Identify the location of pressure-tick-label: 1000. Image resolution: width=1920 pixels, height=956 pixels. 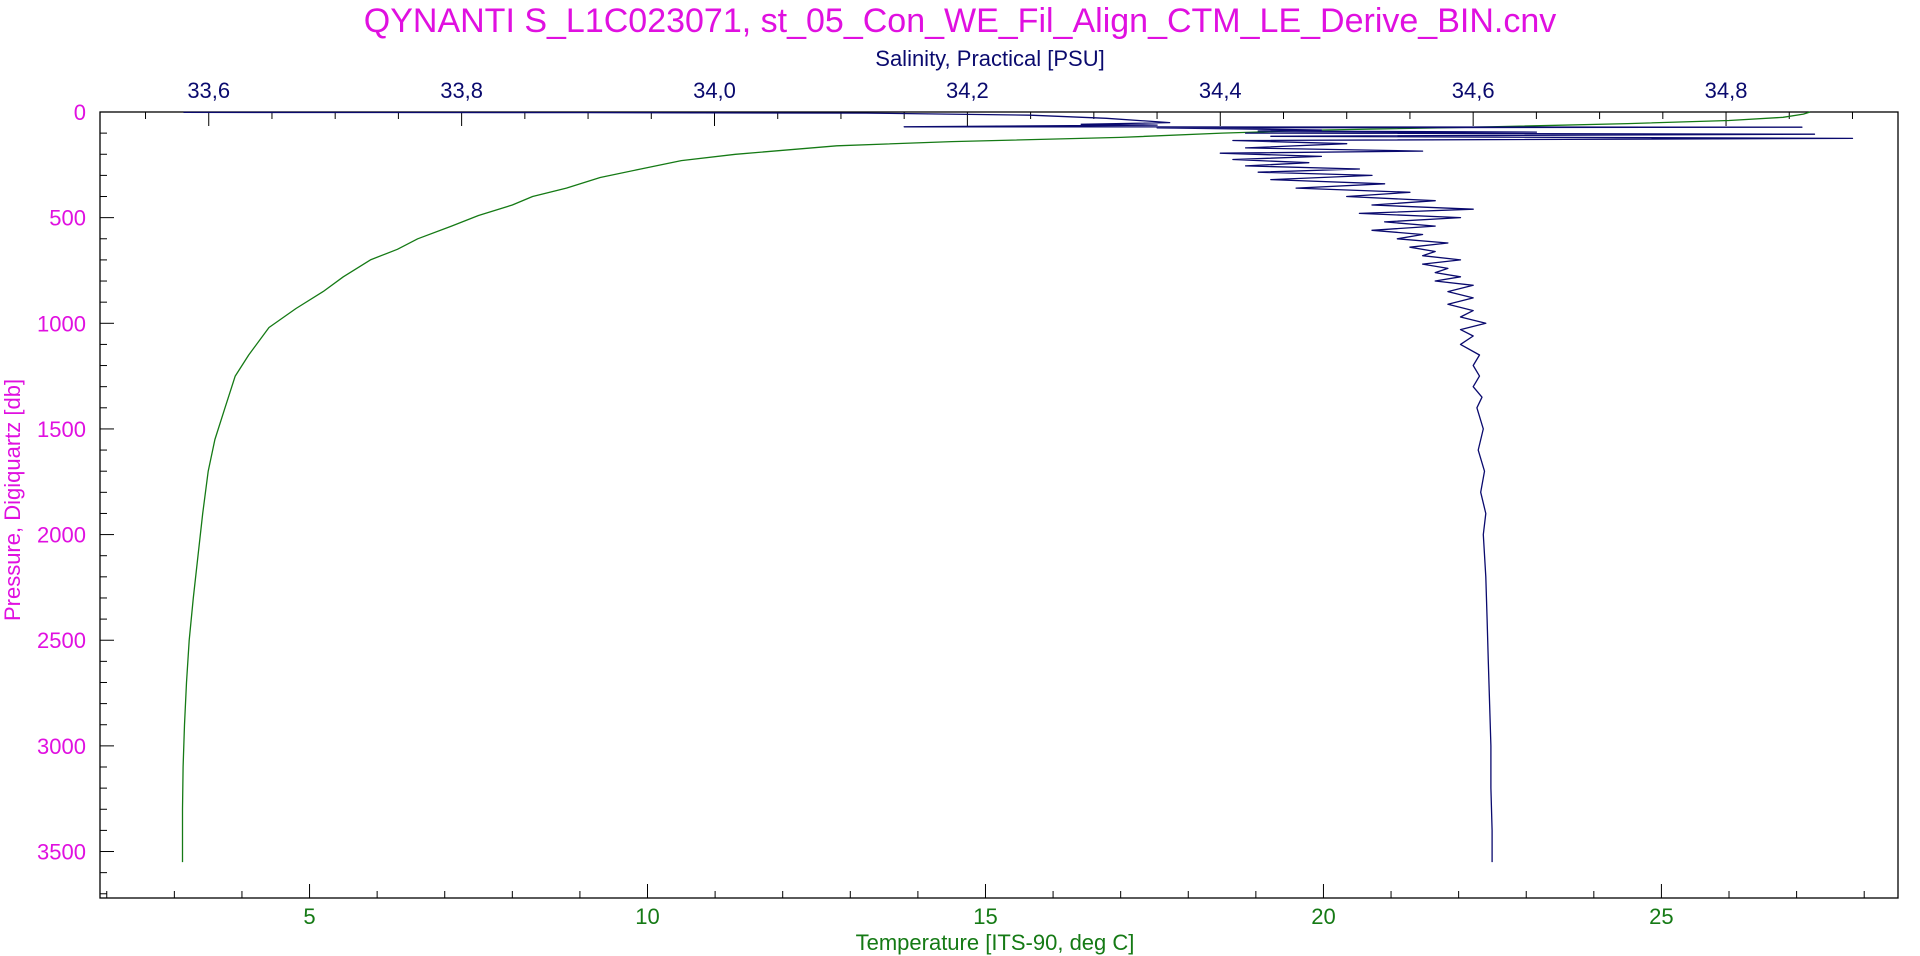
(61, 323).